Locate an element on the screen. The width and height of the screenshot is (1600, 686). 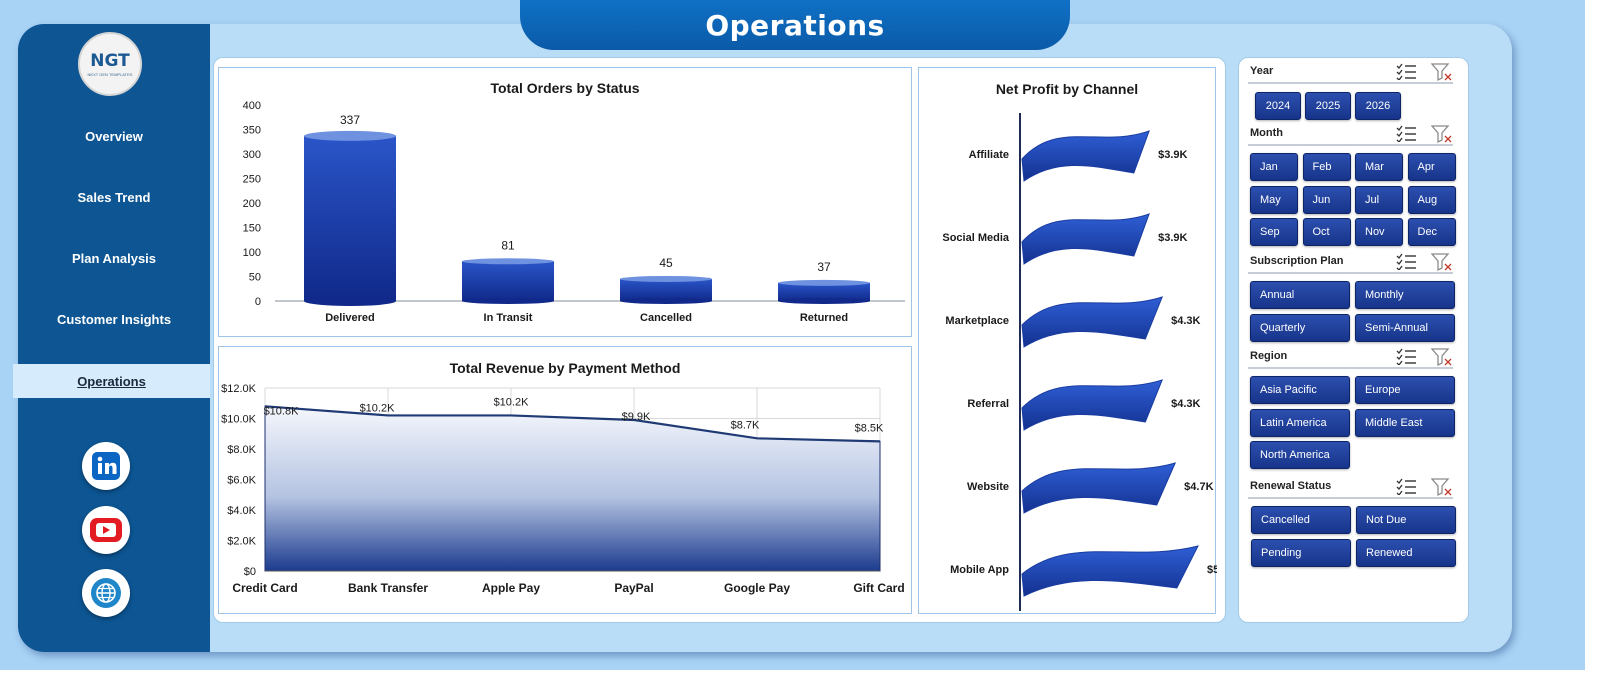
data-label: $3.9K is located at coordinates (1172, 155).